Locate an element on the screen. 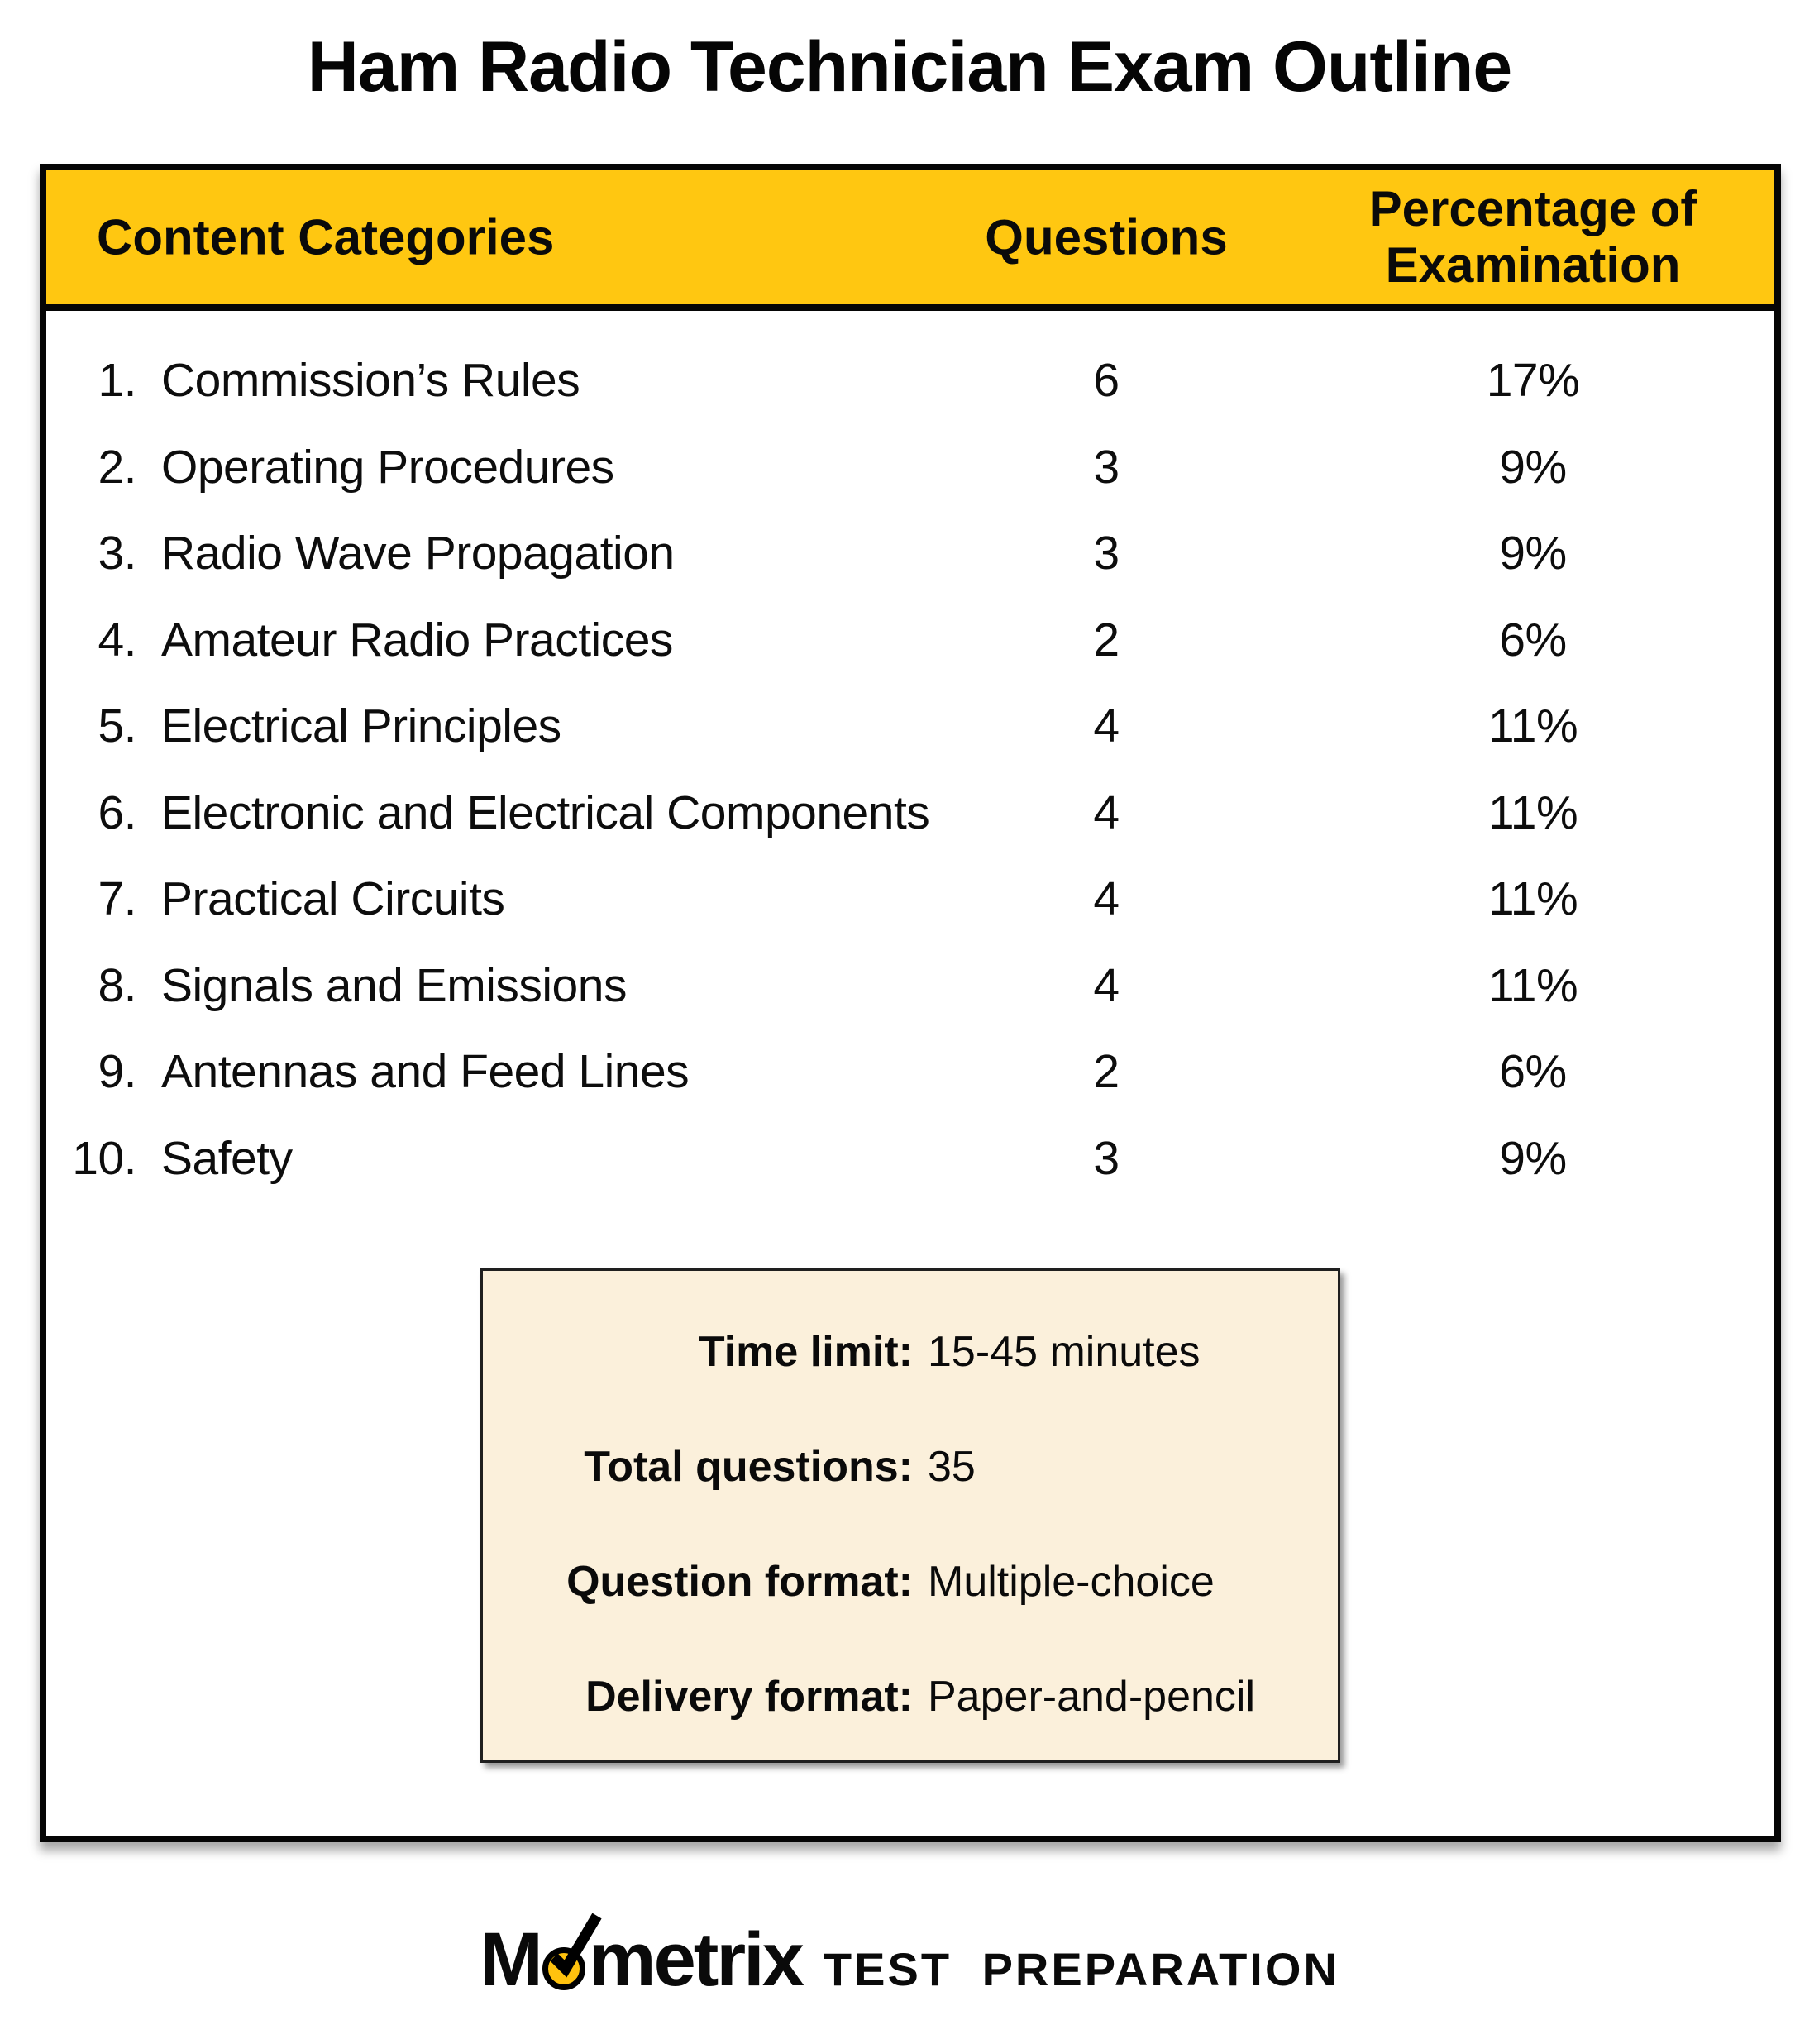  info-label: Total questions: is located at coordinates (748, 1466).